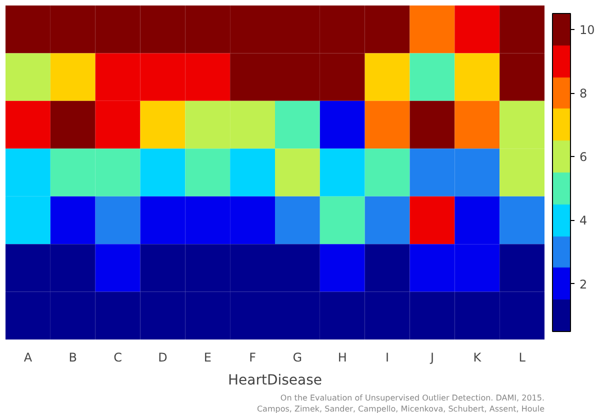 The height and width of the screenshot is (413, 605). What do you see at coordinates (522, 357) in the screenshot?
I see `x-tick-label: L` at bounding box center [522, 357].